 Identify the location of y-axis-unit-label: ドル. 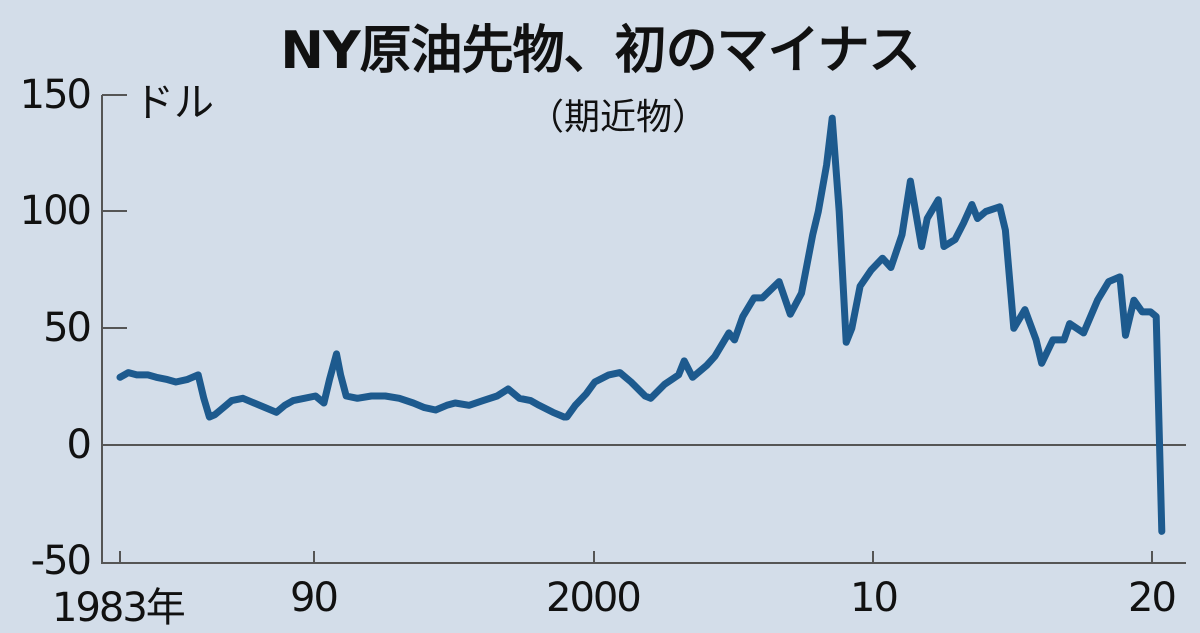
(174, 103).